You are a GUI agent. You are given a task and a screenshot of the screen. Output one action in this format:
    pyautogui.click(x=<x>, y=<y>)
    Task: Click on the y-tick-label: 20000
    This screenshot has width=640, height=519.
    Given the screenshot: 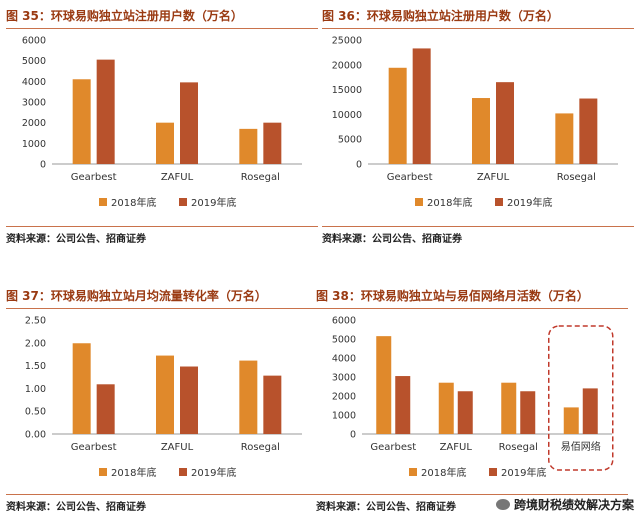 What is the action you would take?
    pyautogui.click(x=347, y=65)
    